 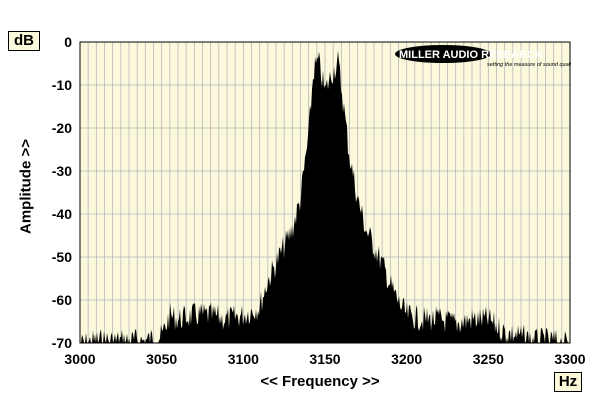 I want to click on logo-brand-text: MILLER AUDIO RESEARCH, so click(x=471, y=55).